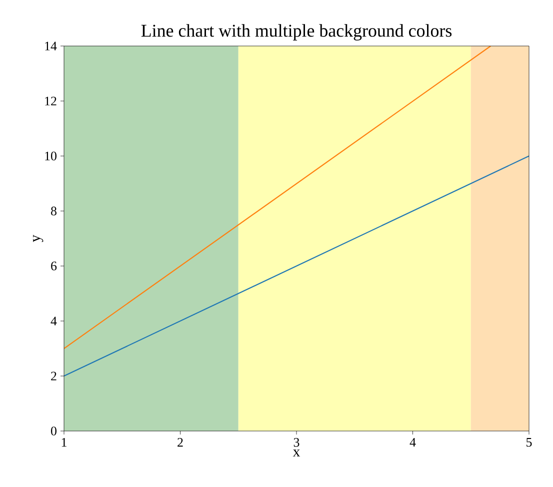 This screenshot has width=553, height=487. Describe the element at coordinates (53, 376) in the screenshot. I see `y-tick-label: 2` at that location.